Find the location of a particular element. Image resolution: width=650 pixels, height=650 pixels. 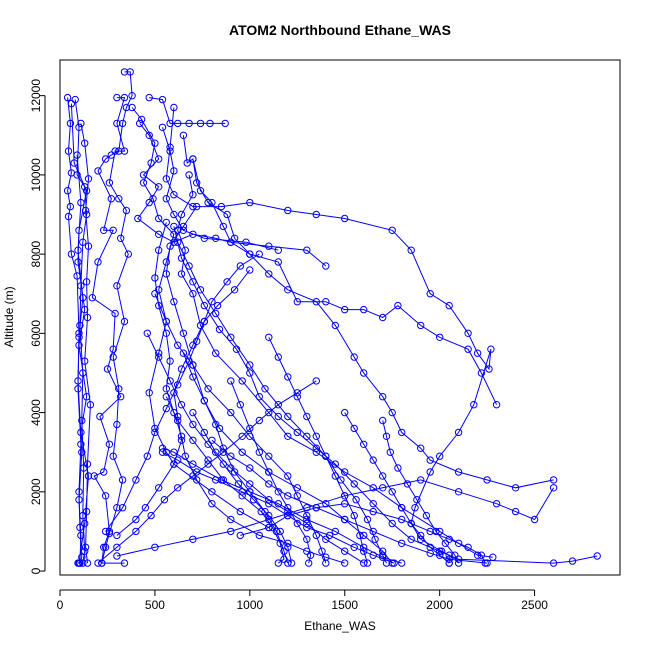

y-tick-label: 0 is located at coordinates (36, 570).